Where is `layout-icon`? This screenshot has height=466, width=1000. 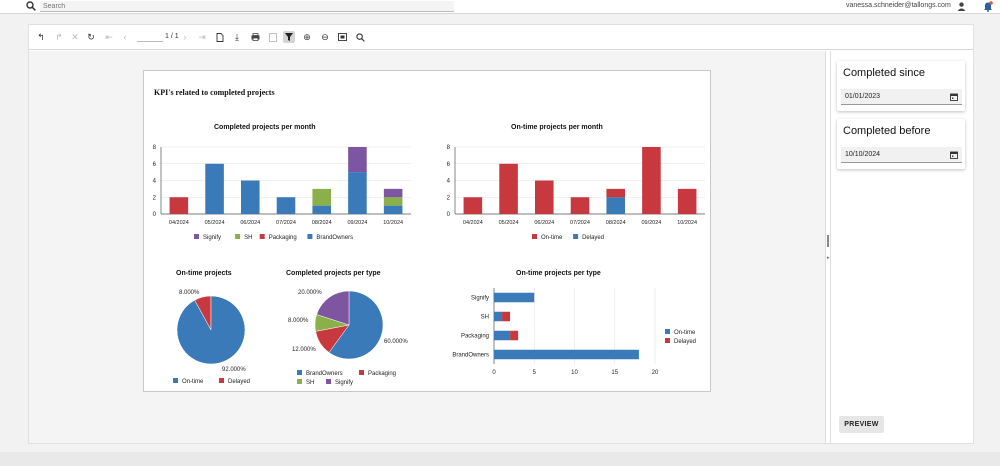 layout-icon is located at coordinates (273, 37).